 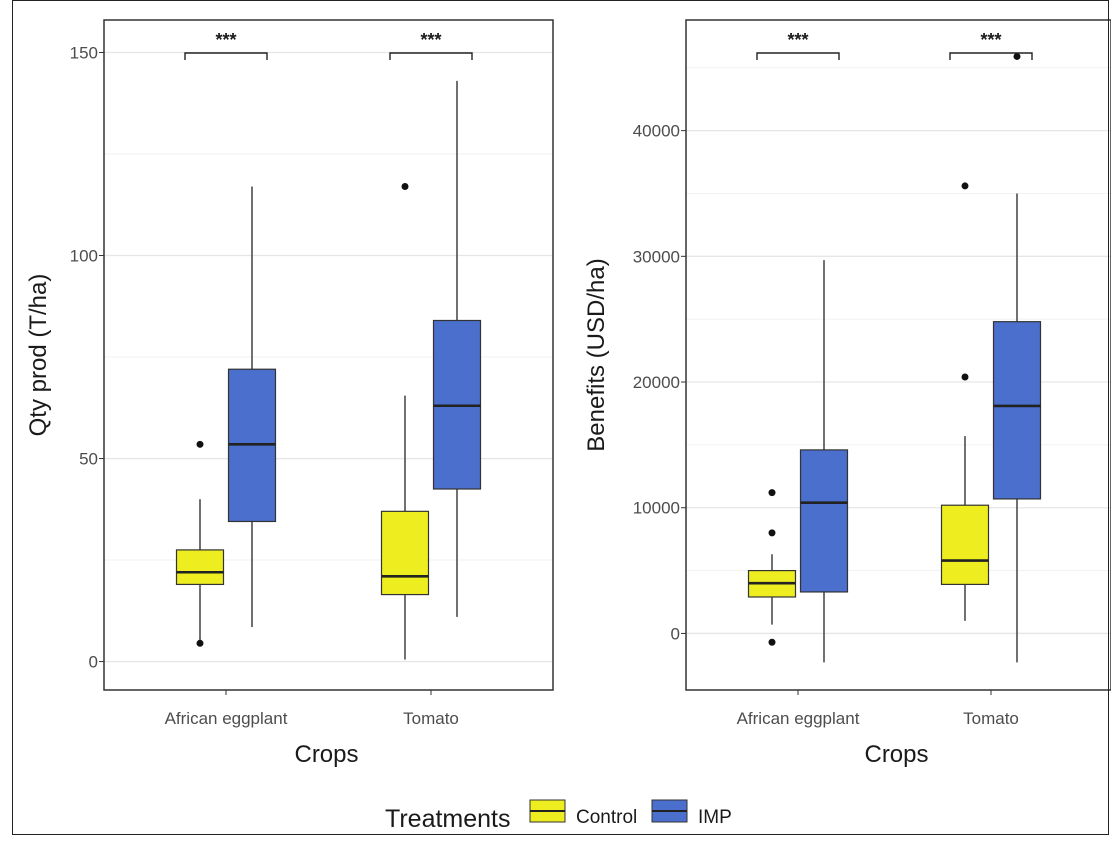 What do you see at coordinates (38, 355) in the screenshot?
I see `y-axis-title: Qty prod (T/ha)` at bounding box center [38, 355].